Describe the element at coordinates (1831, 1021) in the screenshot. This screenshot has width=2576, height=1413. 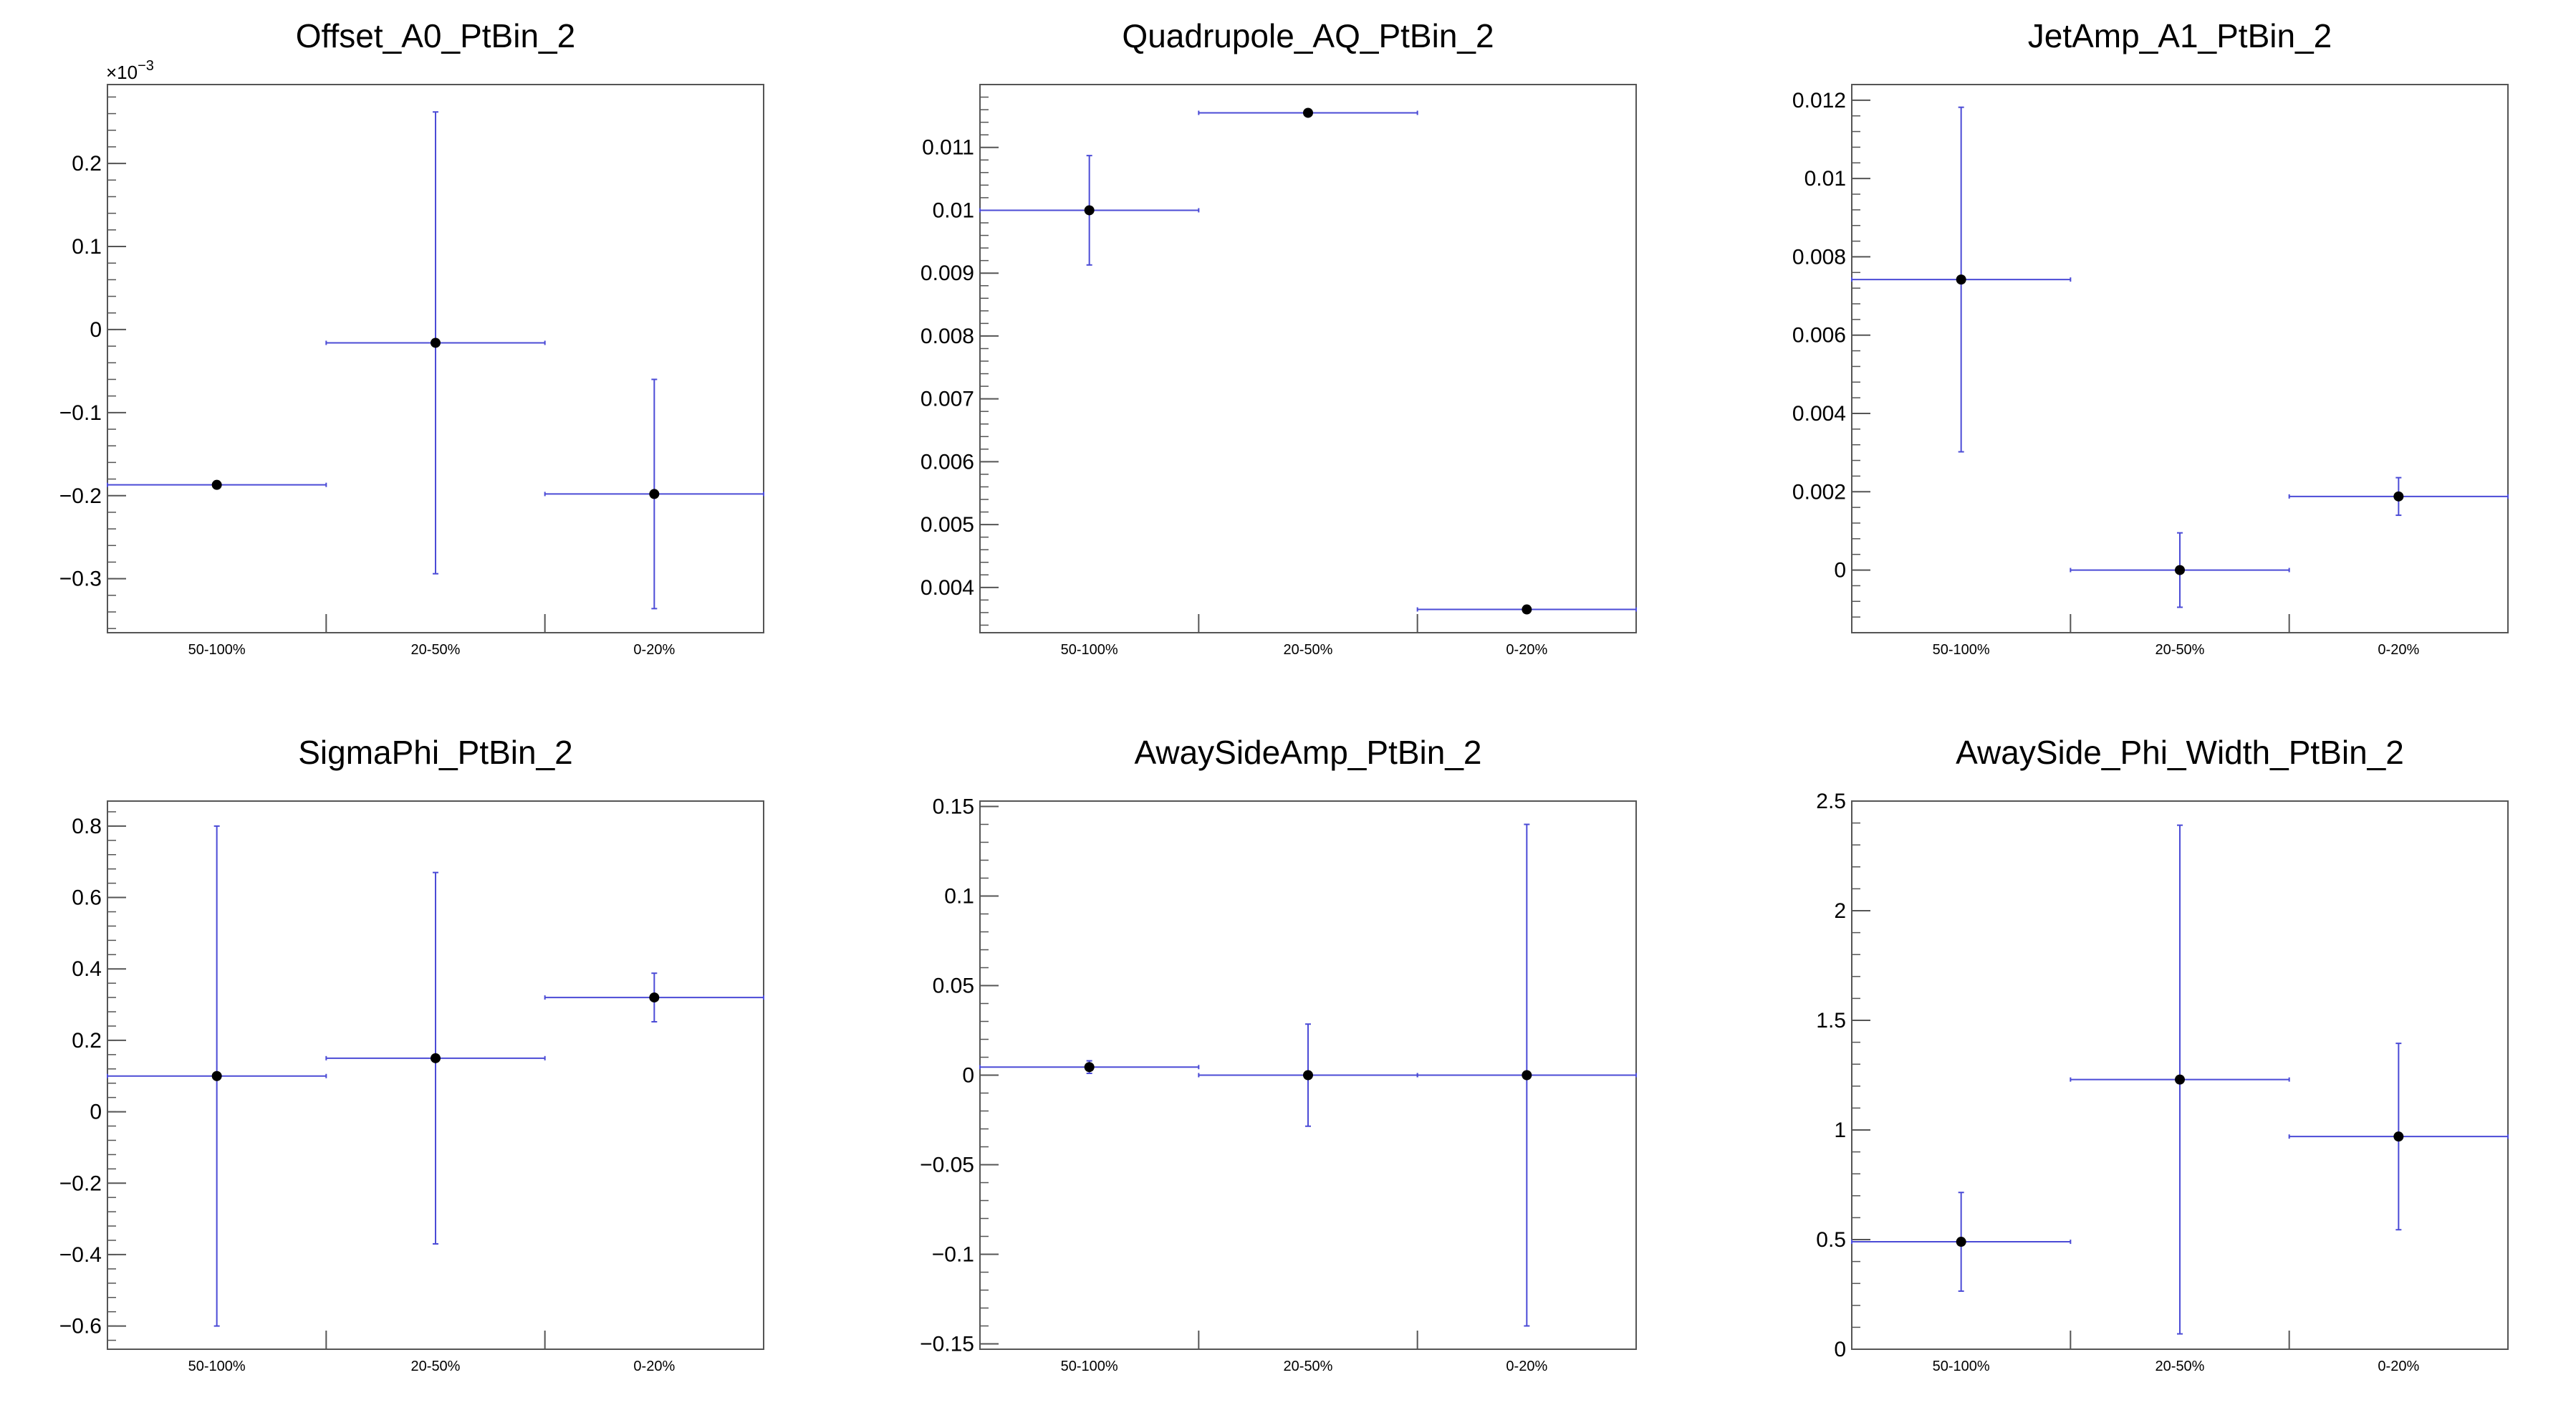
I see `y-tick-label: 1.5` at that location.